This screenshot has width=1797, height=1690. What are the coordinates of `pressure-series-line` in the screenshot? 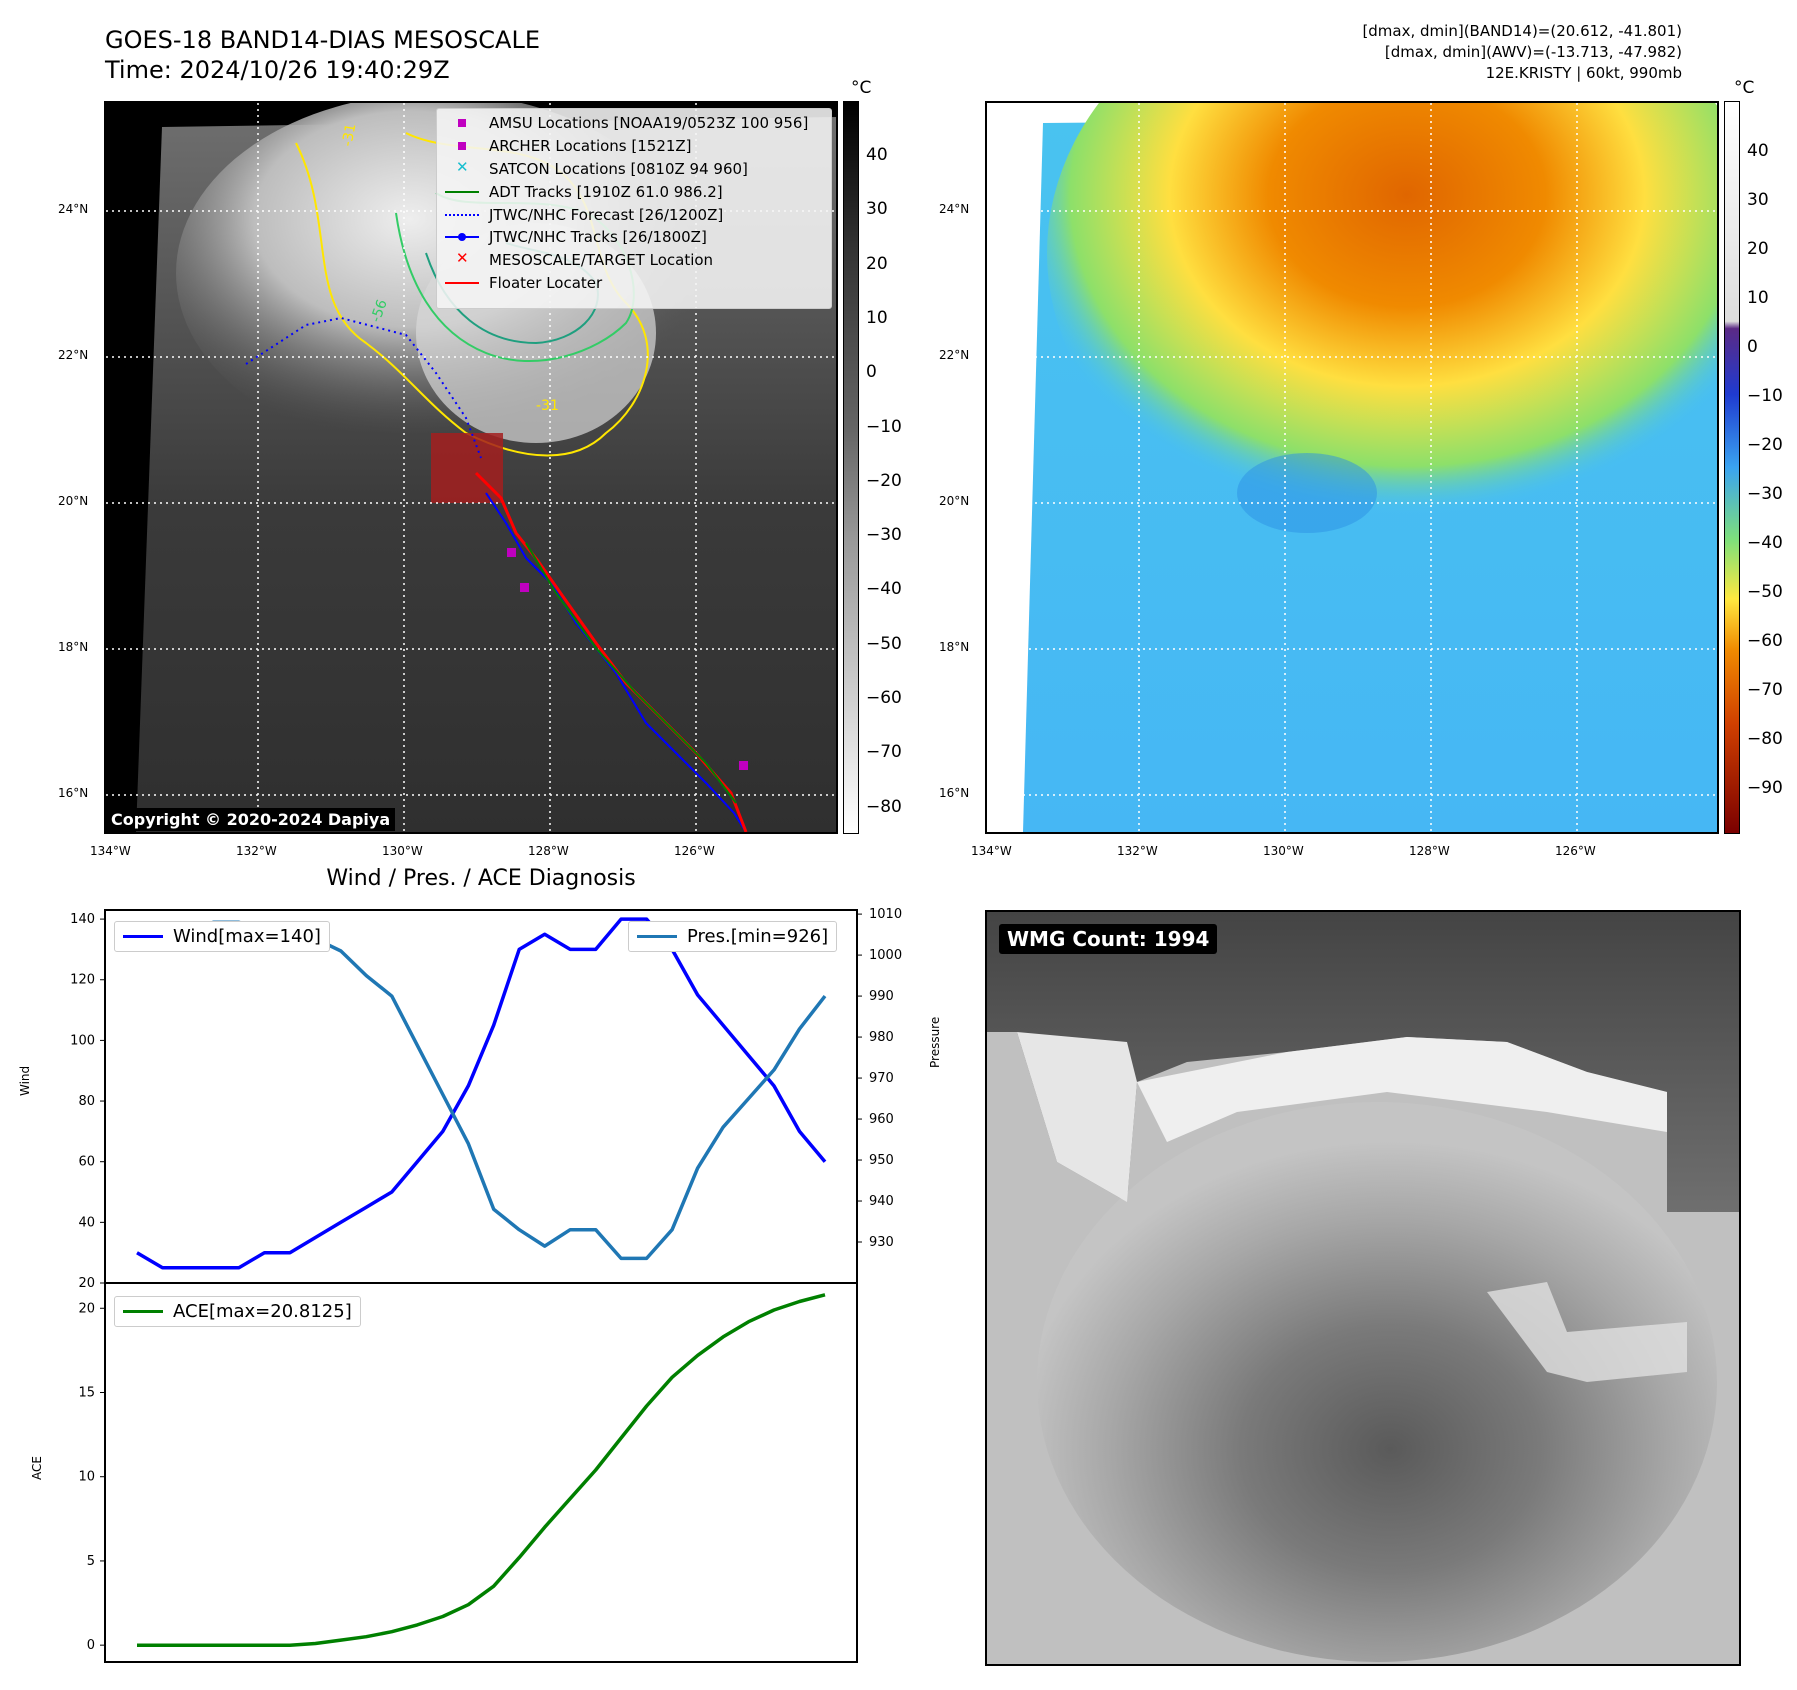 It's located at (482, 1090).